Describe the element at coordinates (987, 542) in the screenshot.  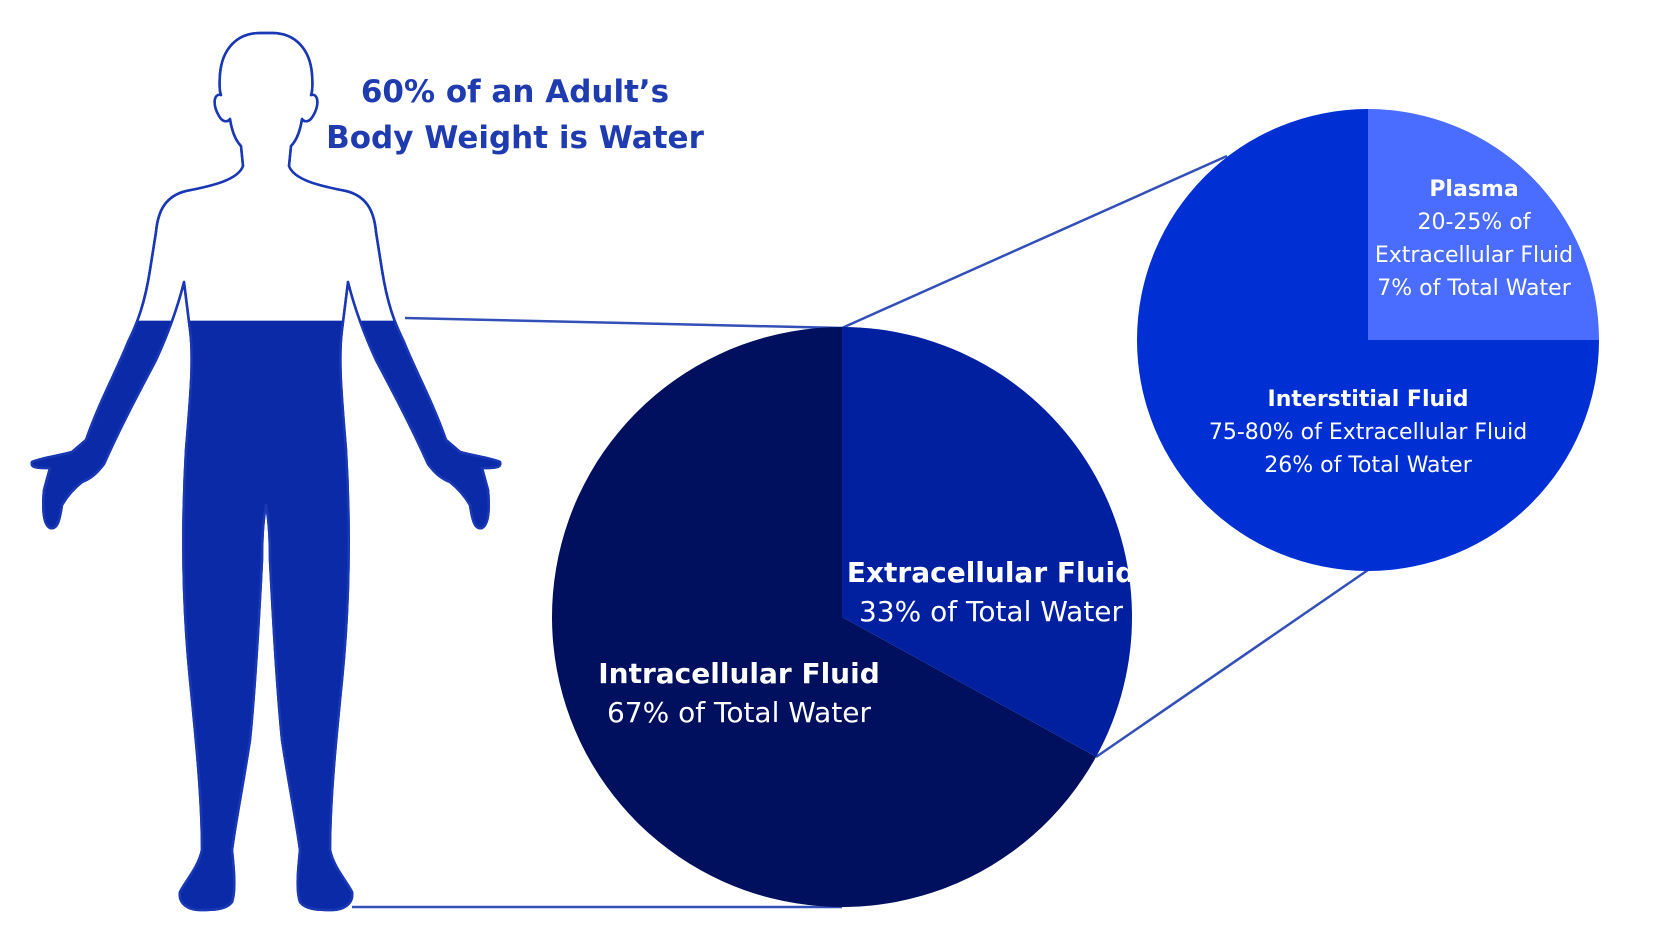
I see `pie-slice-extracellular` at that location.